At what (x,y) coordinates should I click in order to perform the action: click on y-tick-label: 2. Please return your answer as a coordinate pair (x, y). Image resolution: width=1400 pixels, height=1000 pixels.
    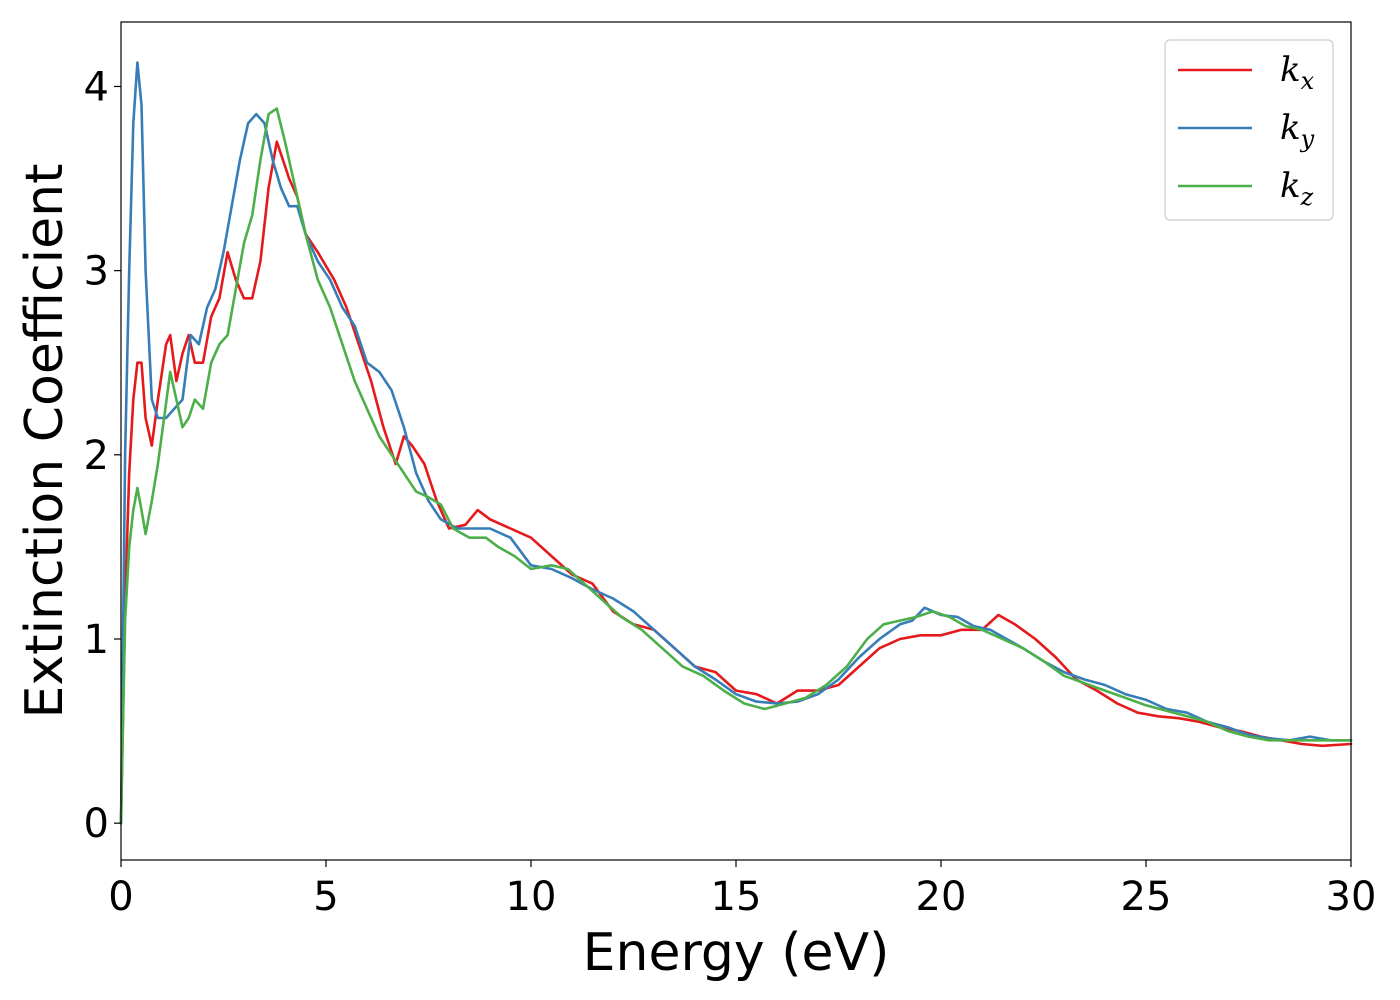
    Looking at the image, I should click on (96, 456).